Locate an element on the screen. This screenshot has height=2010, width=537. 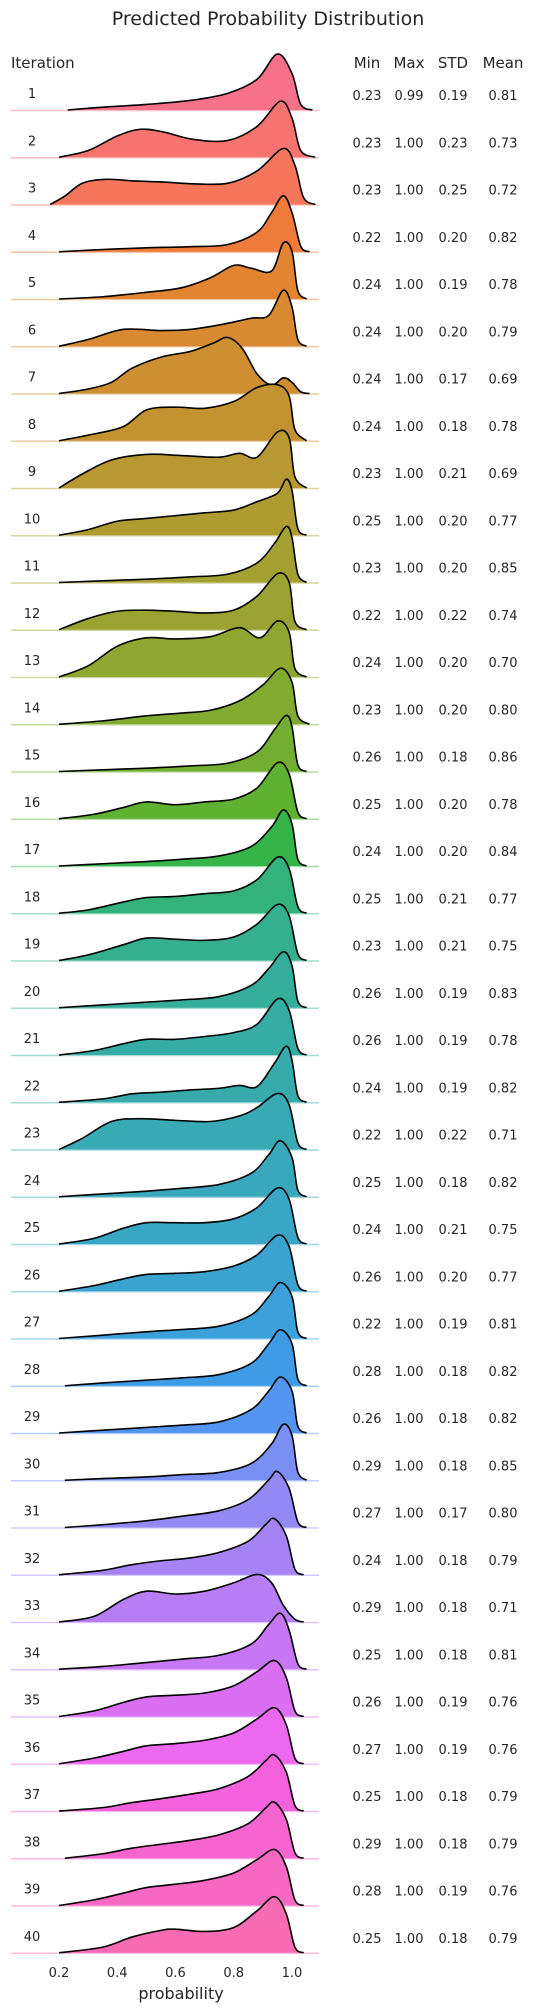
iteration-label: 36 is located at coordinates (32, 1748).